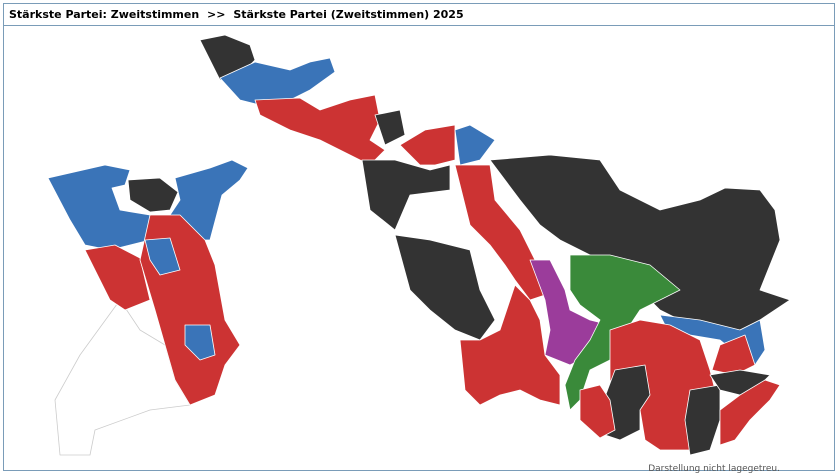 This screenshot has width=840, height=476. I want to click on subtitle: Stärkste Partei (Zweitstimmen) 2025, so click(348, 14).